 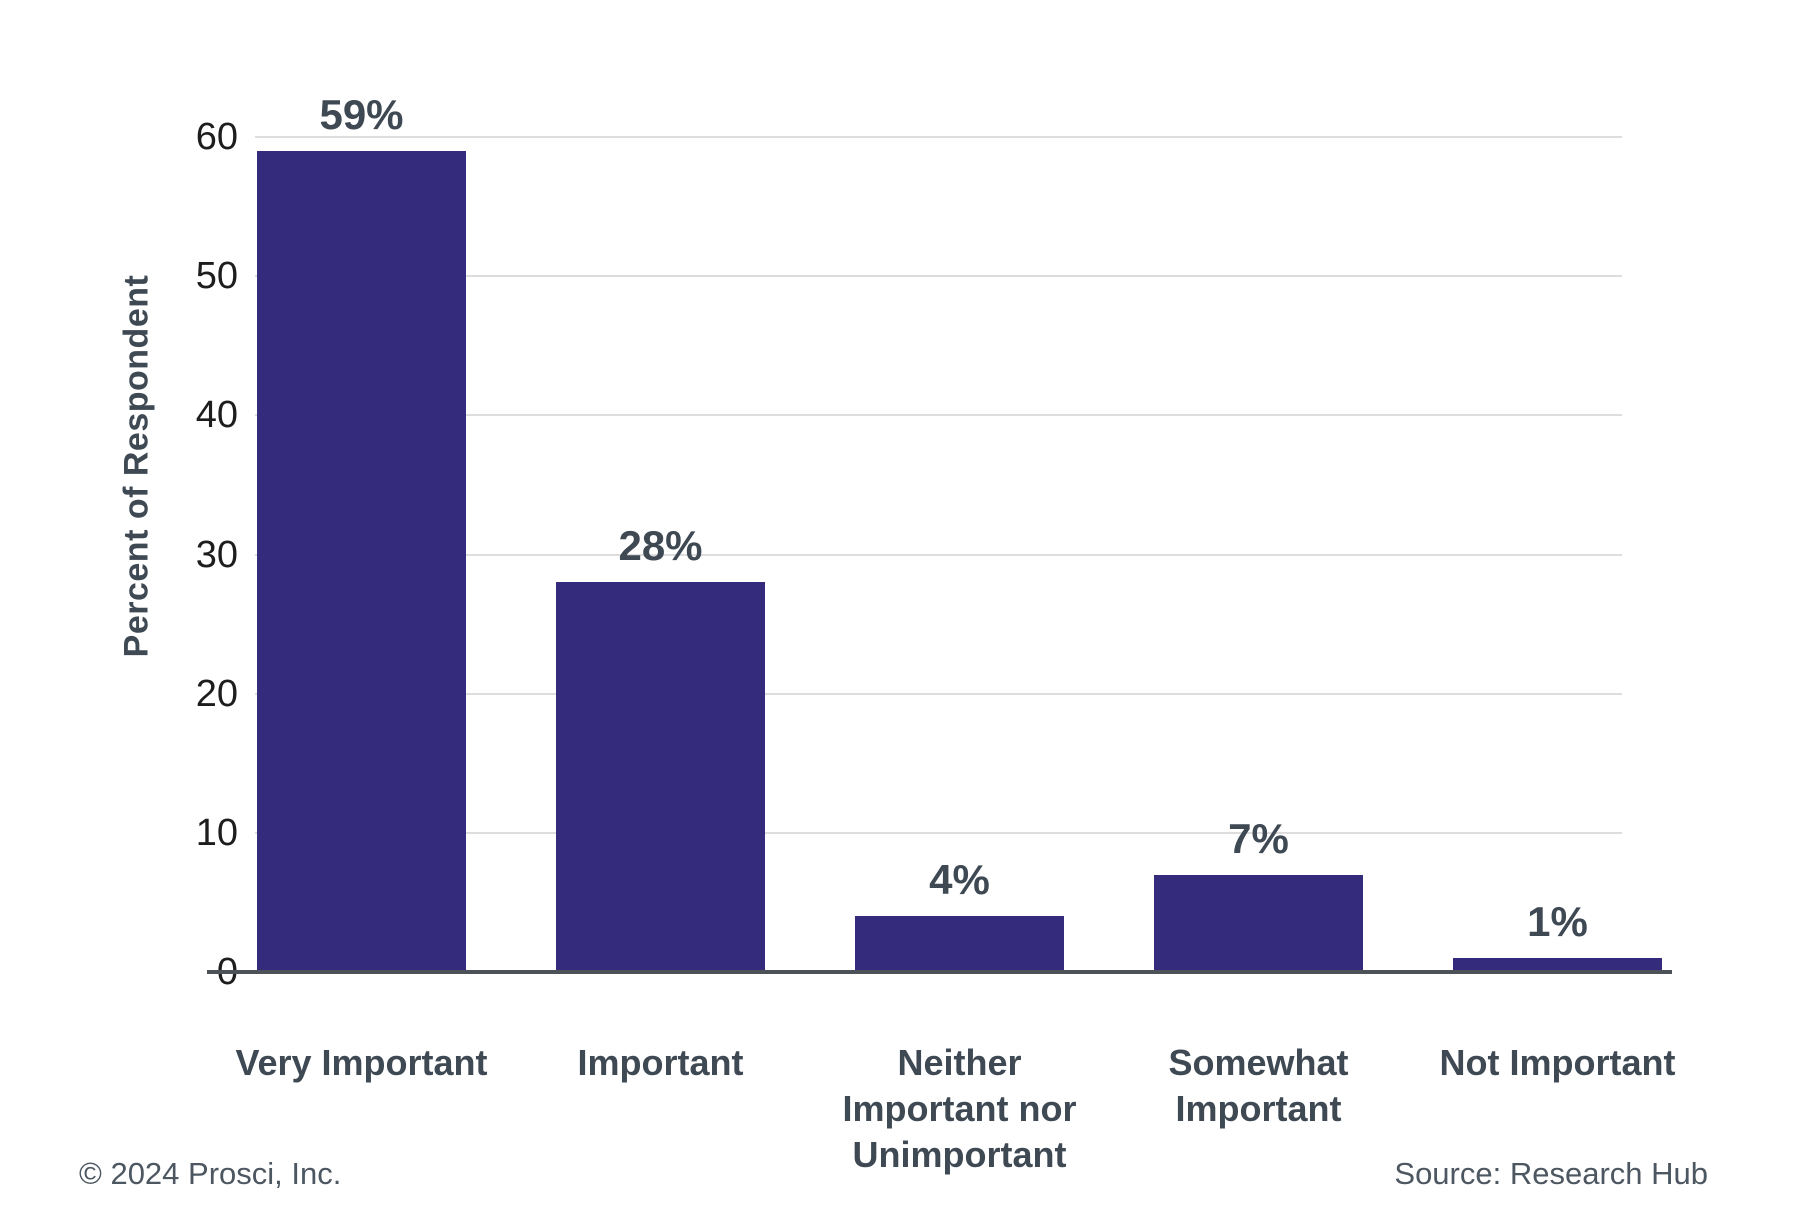 I want to click on x-category-label-line: Somewhat, so click(x=1258, y=1062).